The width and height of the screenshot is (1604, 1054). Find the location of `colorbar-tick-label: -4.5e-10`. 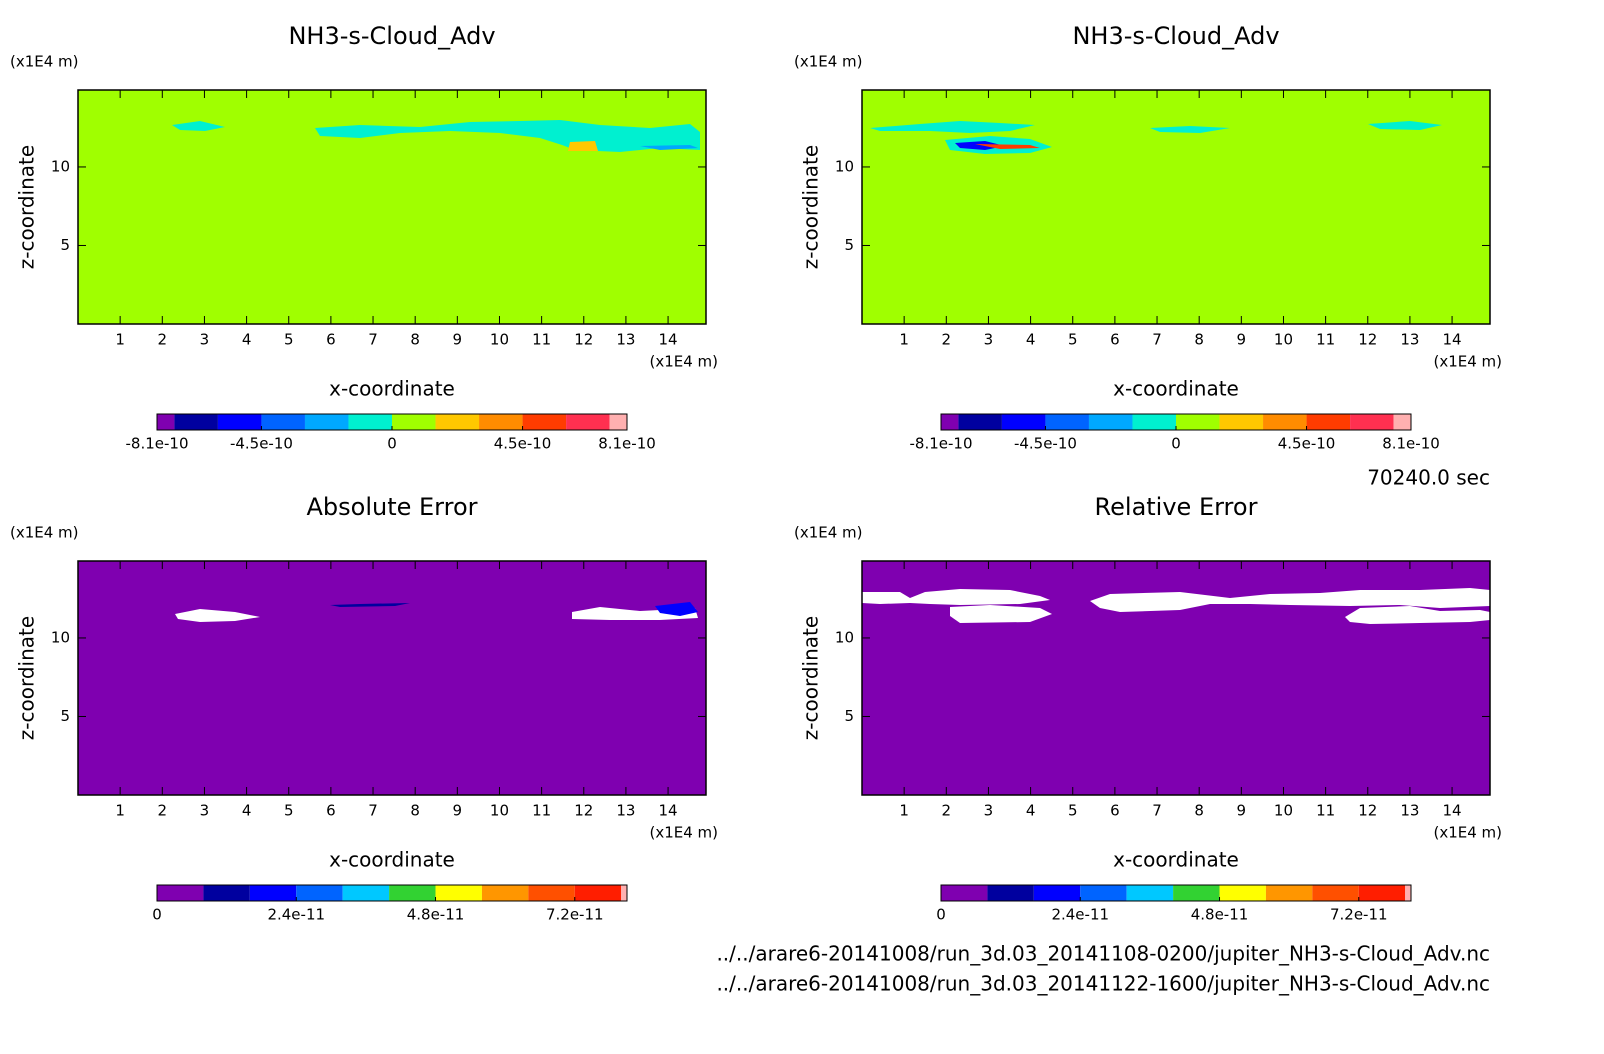

colorbar-tick-label: -4.5e-10 is located at coordinates (261, 444).